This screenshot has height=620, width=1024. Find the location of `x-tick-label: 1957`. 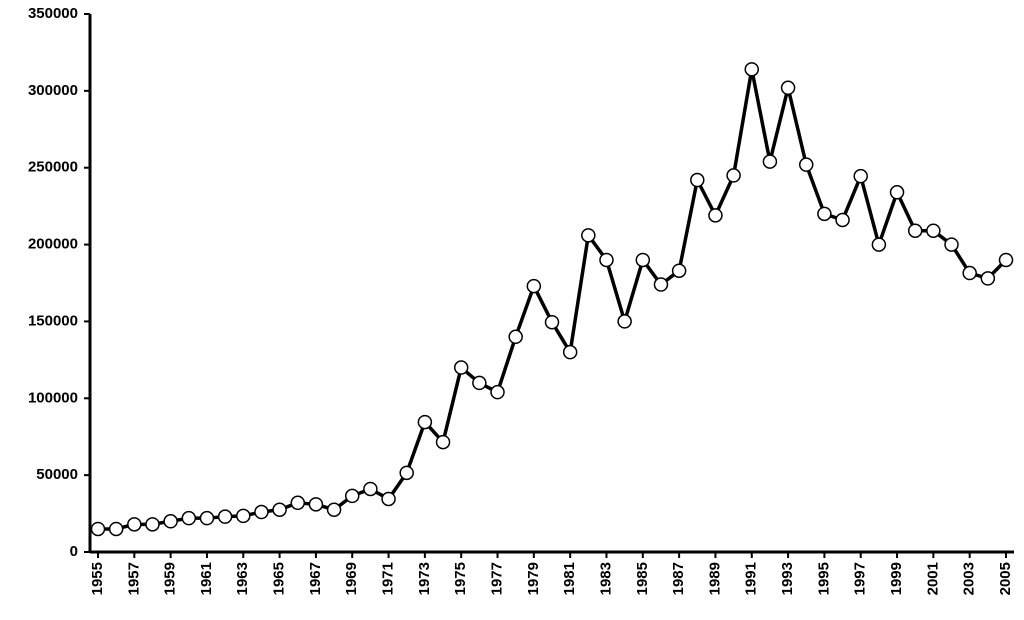

x-tick-label: 1957 is located at coordinates (133, 578).